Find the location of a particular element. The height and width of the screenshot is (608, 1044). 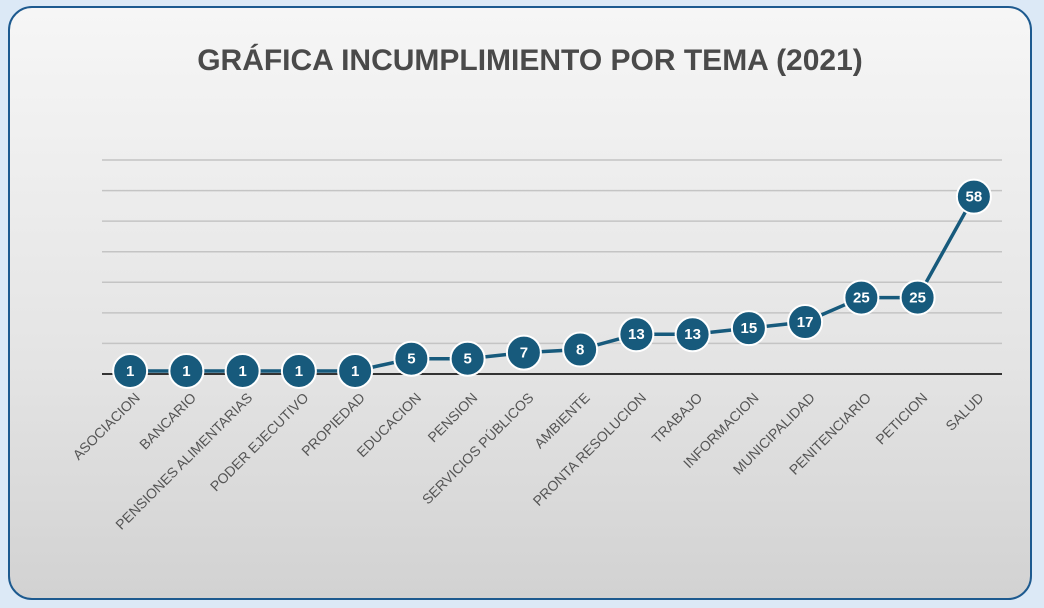

x-tick-label: PRONTA RESOLUCION is located at coordinates (590, 449).